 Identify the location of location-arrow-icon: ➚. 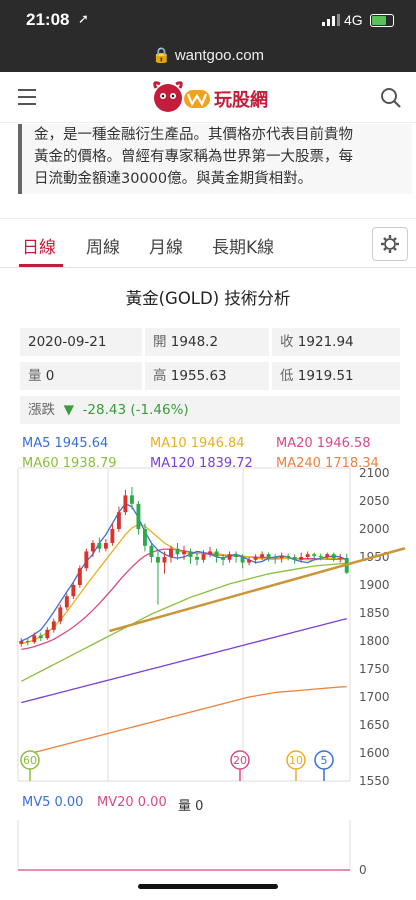
(83, 19).